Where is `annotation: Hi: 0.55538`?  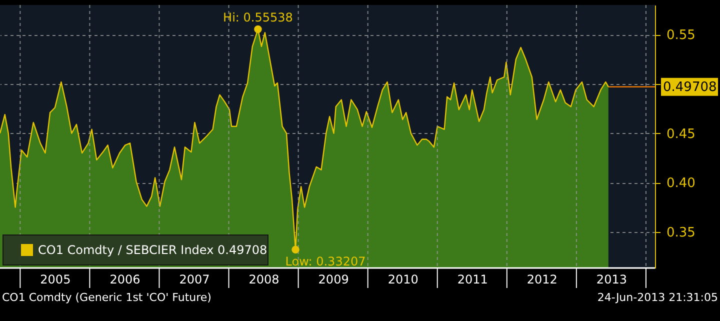 annotation: Hi: 0.55538 is located at coordinates (258, 17).